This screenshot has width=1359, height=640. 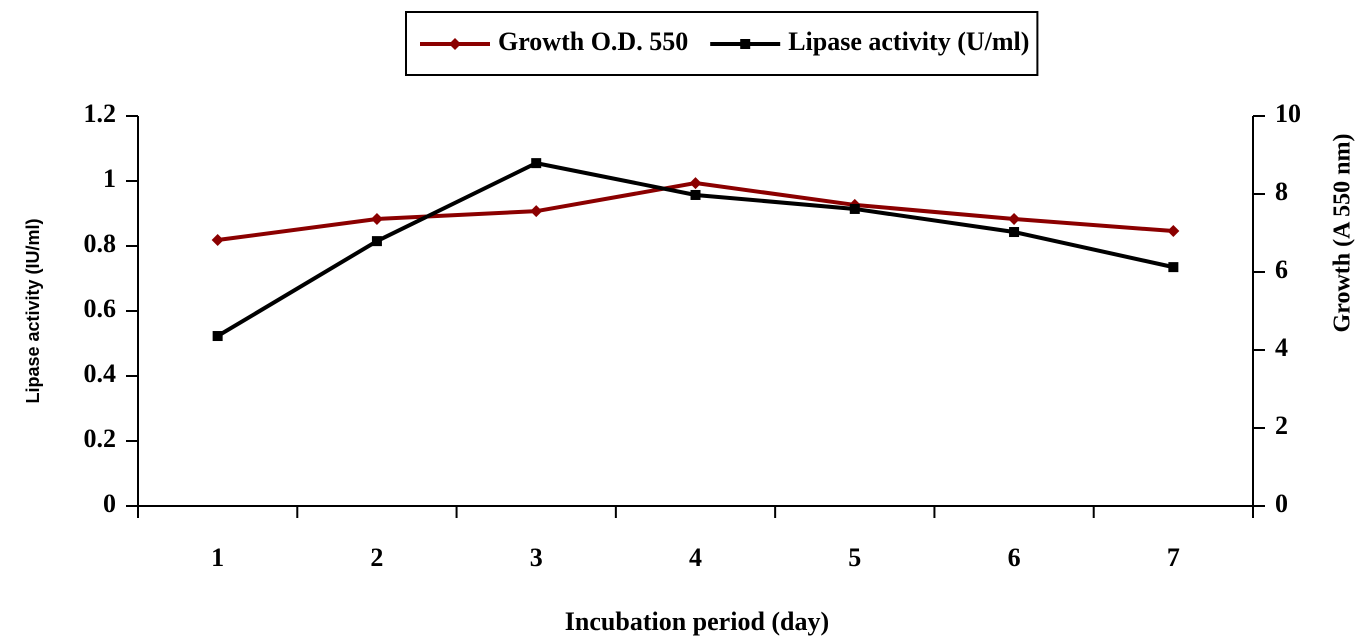 What do you see at coordinates (697, 621) in the screenshot?
I see `x-axis-title: Incubation period (day)` at bounding box center [697, 621].